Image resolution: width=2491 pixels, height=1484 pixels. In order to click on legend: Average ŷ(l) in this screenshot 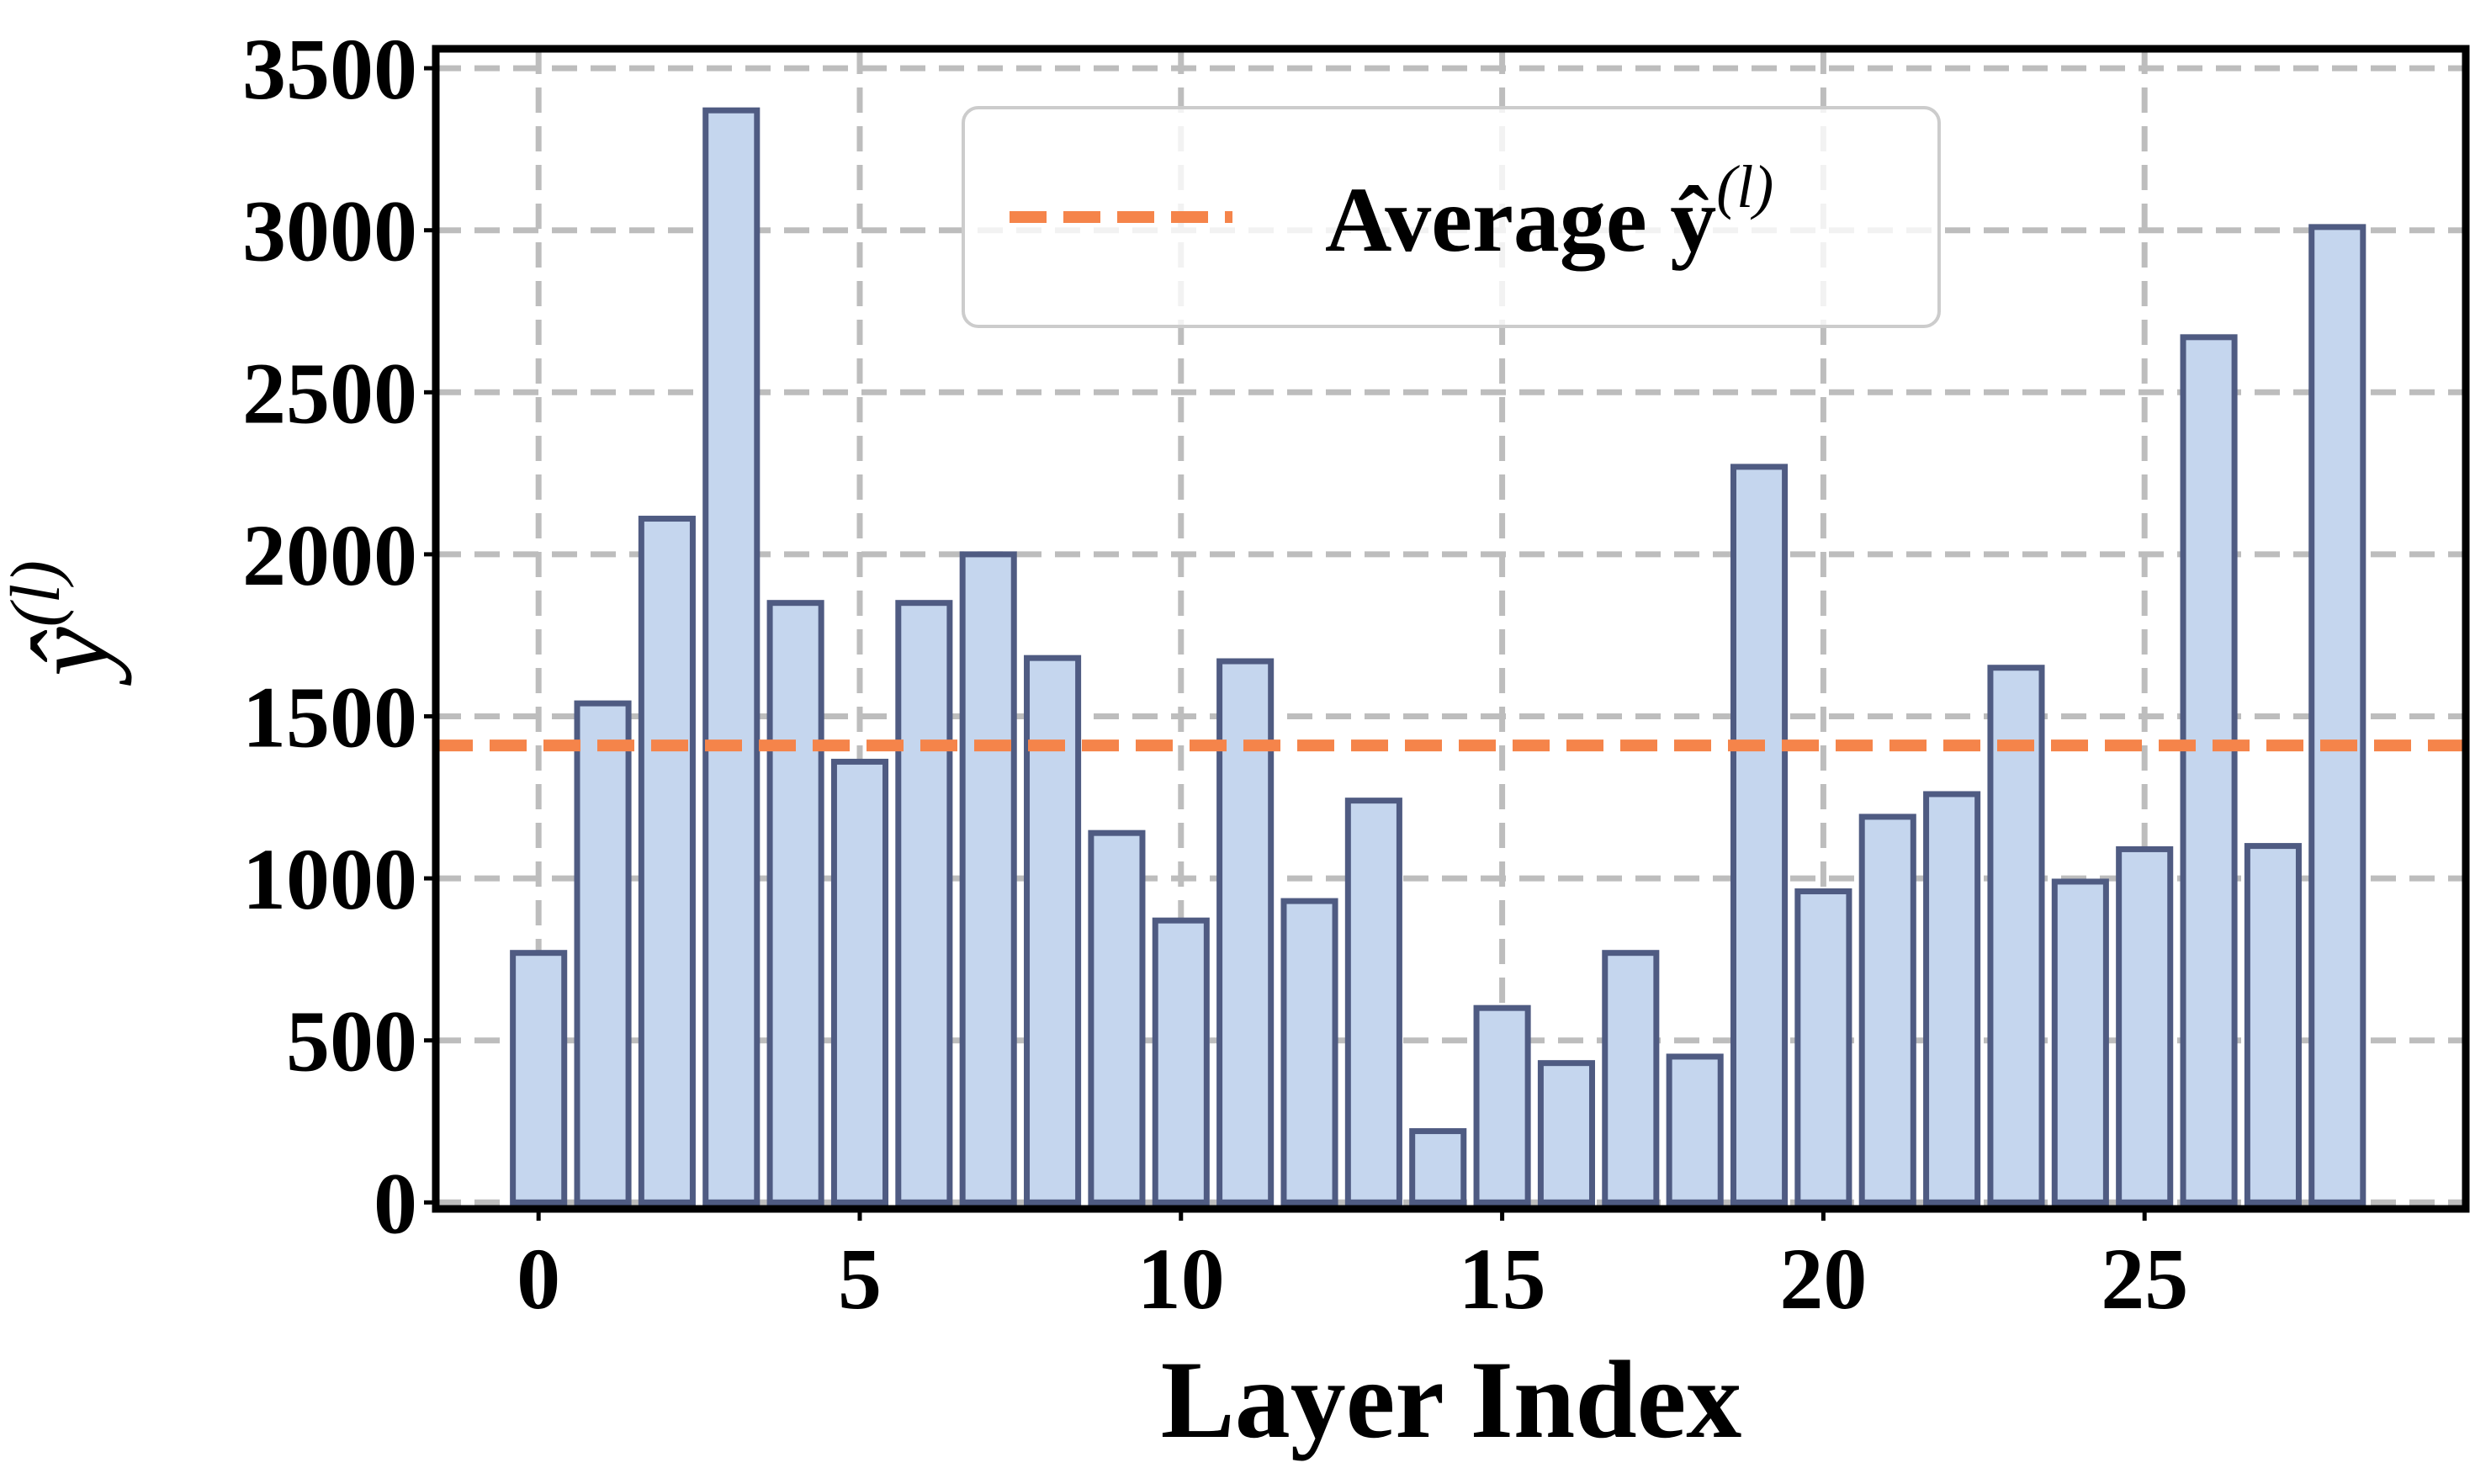, I will do `click(1451, 217)`.